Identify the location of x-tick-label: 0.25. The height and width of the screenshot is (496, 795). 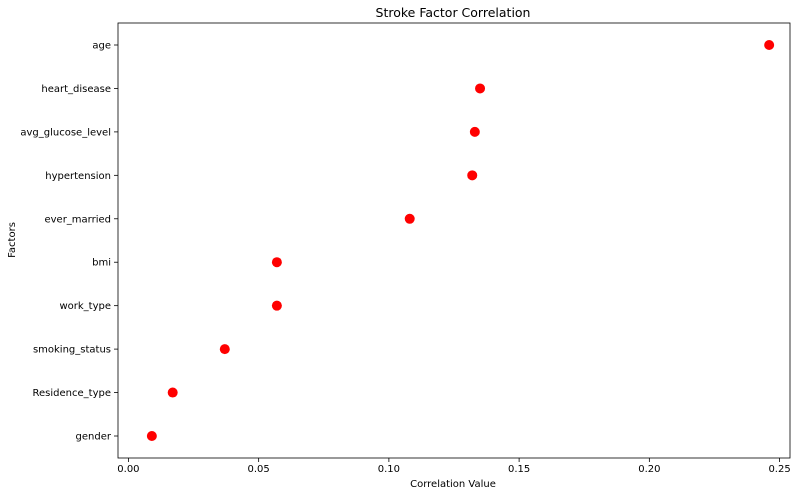
(779, 469).